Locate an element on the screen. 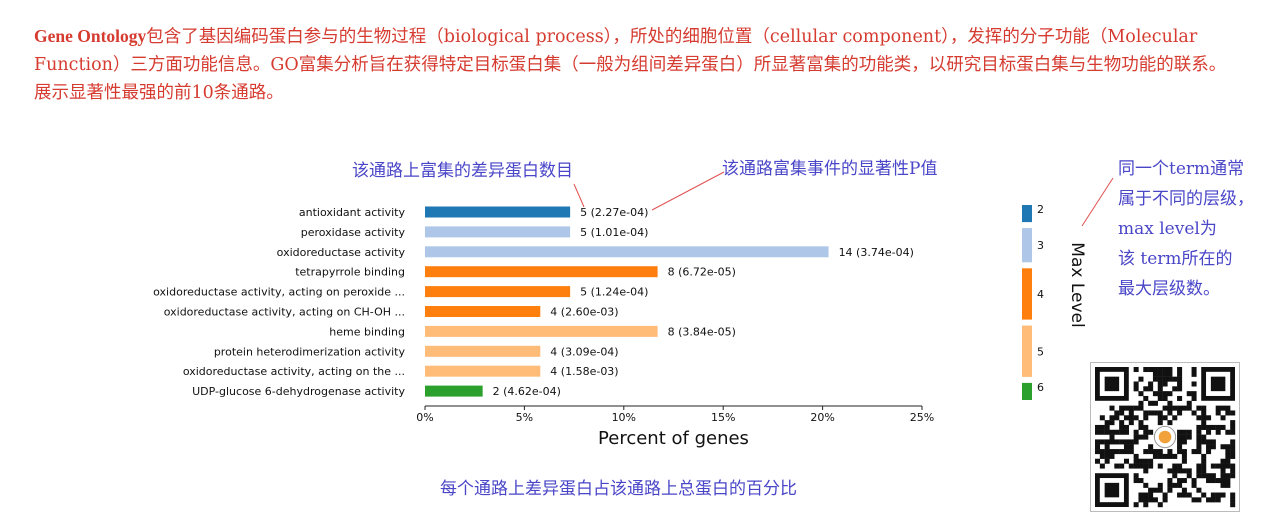 The width and height of the screenshot is (1270, 520). legend-level-label: 6 is located at coordinates (1040, 387).